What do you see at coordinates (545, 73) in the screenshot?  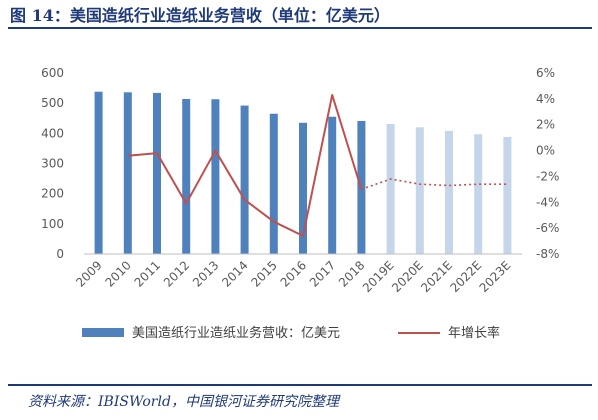 I see `right-tick-label: 6%` at bounding box center [545, 73].